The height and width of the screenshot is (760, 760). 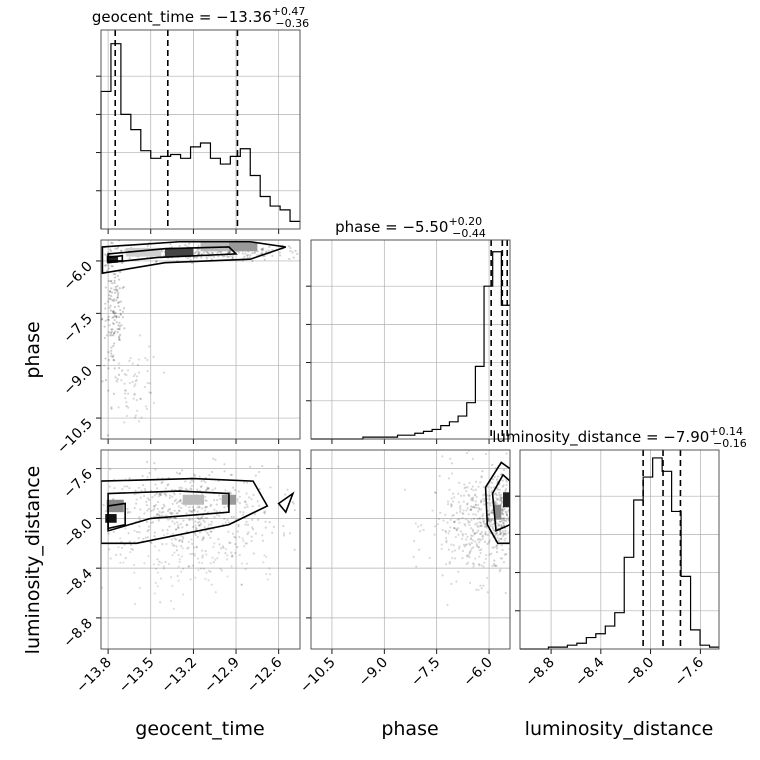 What do you see at coordinates (292, 23) in the screenshot?
I see `title-minus: −0.36` at bounding box center [292, 23].